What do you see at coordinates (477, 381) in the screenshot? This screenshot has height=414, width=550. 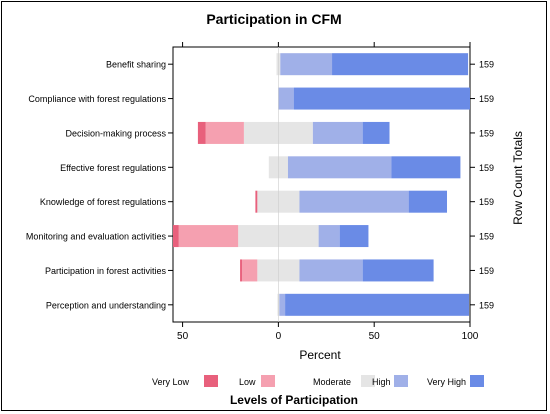 I see `legend-swatch-very-high` at bounding box center [477, 381].